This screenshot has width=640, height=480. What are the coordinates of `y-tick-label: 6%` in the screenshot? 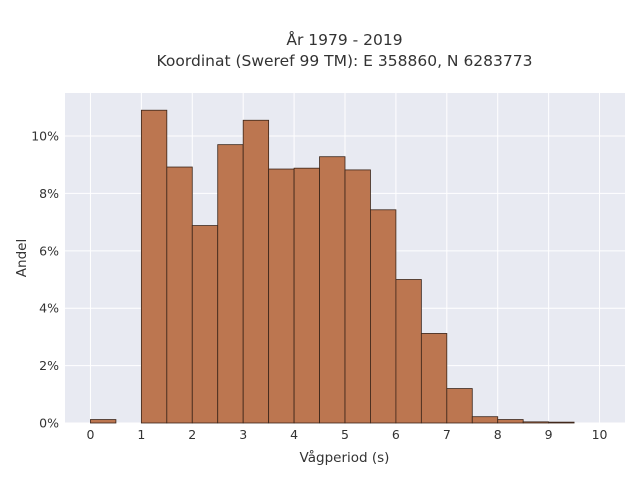 It's located at (49, 250).